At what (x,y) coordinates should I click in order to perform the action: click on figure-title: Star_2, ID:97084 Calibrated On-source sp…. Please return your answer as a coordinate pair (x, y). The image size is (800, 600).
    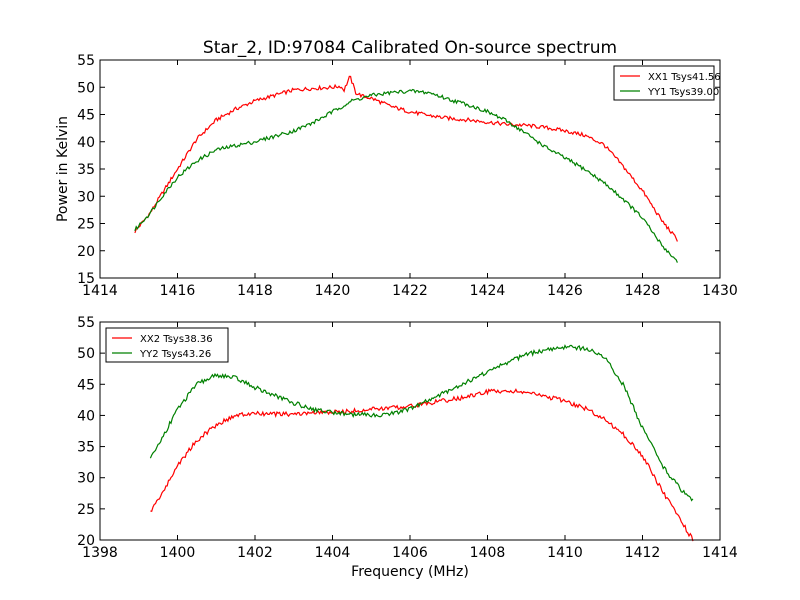
    Looking at the image, I should click on (410, 48).